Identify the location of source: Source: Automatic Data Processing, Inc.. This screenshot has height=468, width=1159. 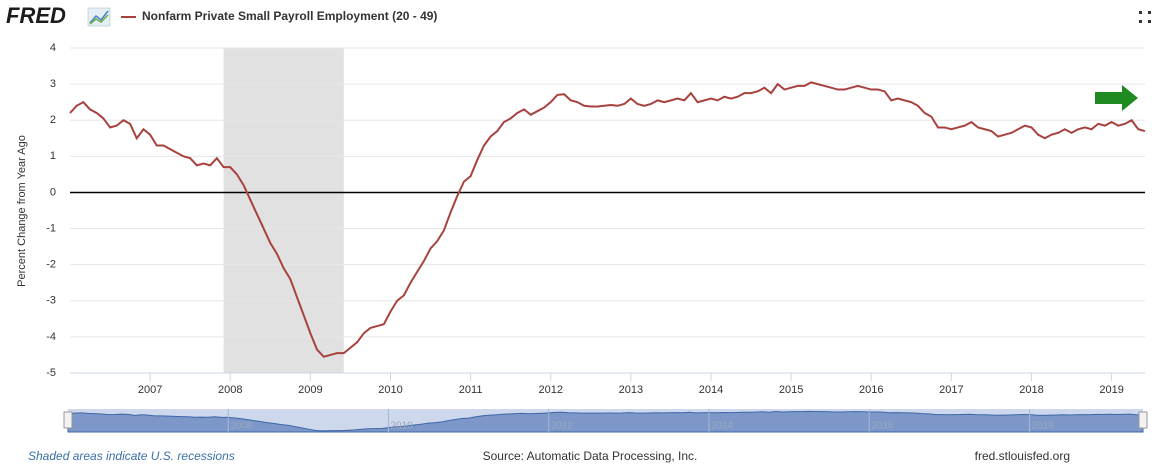
(590, 456).